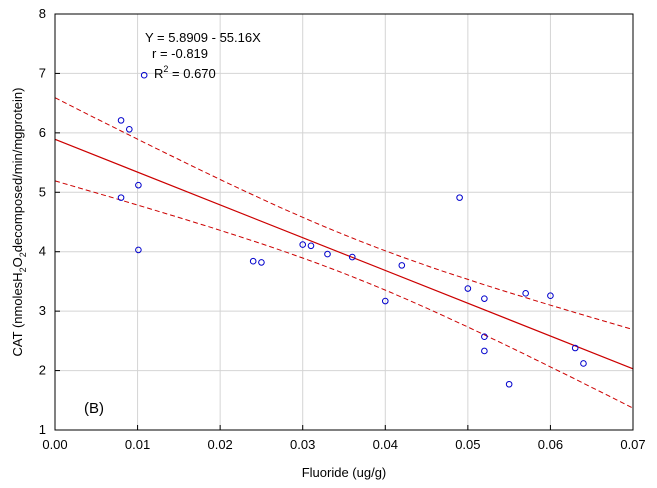  Describe the element at coordinates (42, 13) in the screenshot. I see `y-tick-label: 8` at that location.